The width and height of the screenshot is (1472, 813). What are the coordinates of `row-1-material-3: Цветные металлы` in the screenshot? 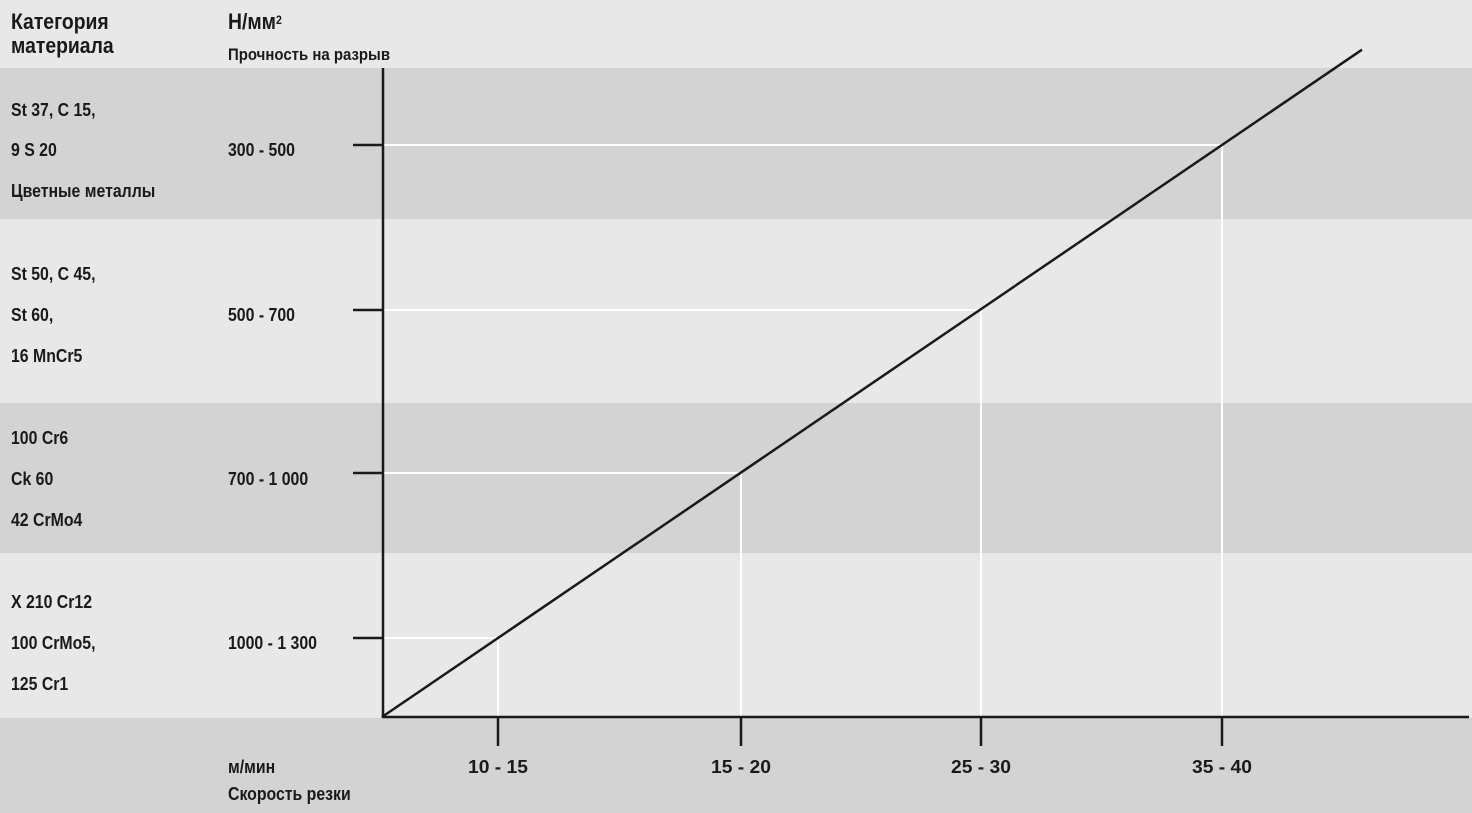 It's located at (83, 191).